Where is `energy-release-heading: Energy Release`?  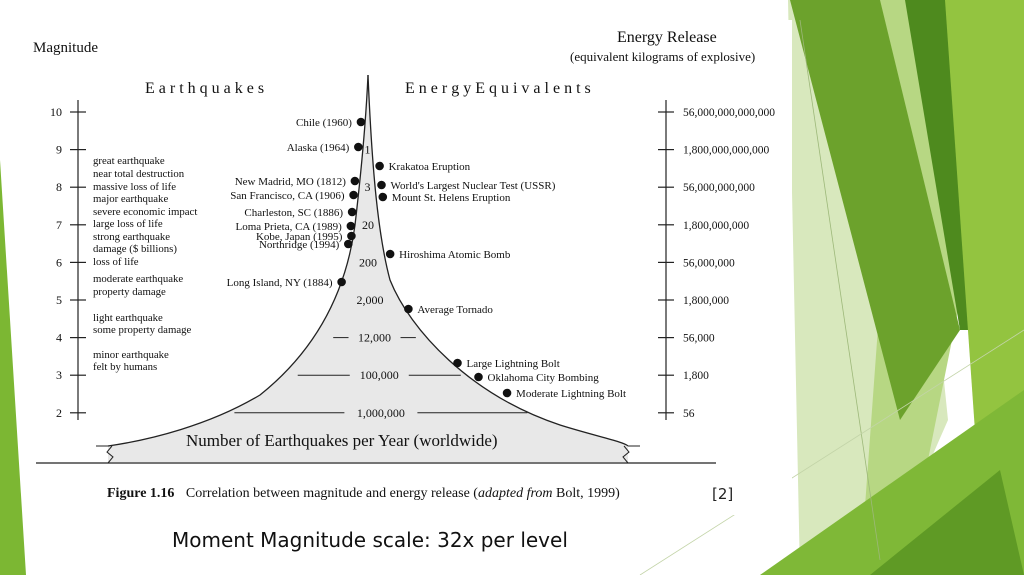
energy-release-heading: Energy Release is located at coordinates (667, 37).